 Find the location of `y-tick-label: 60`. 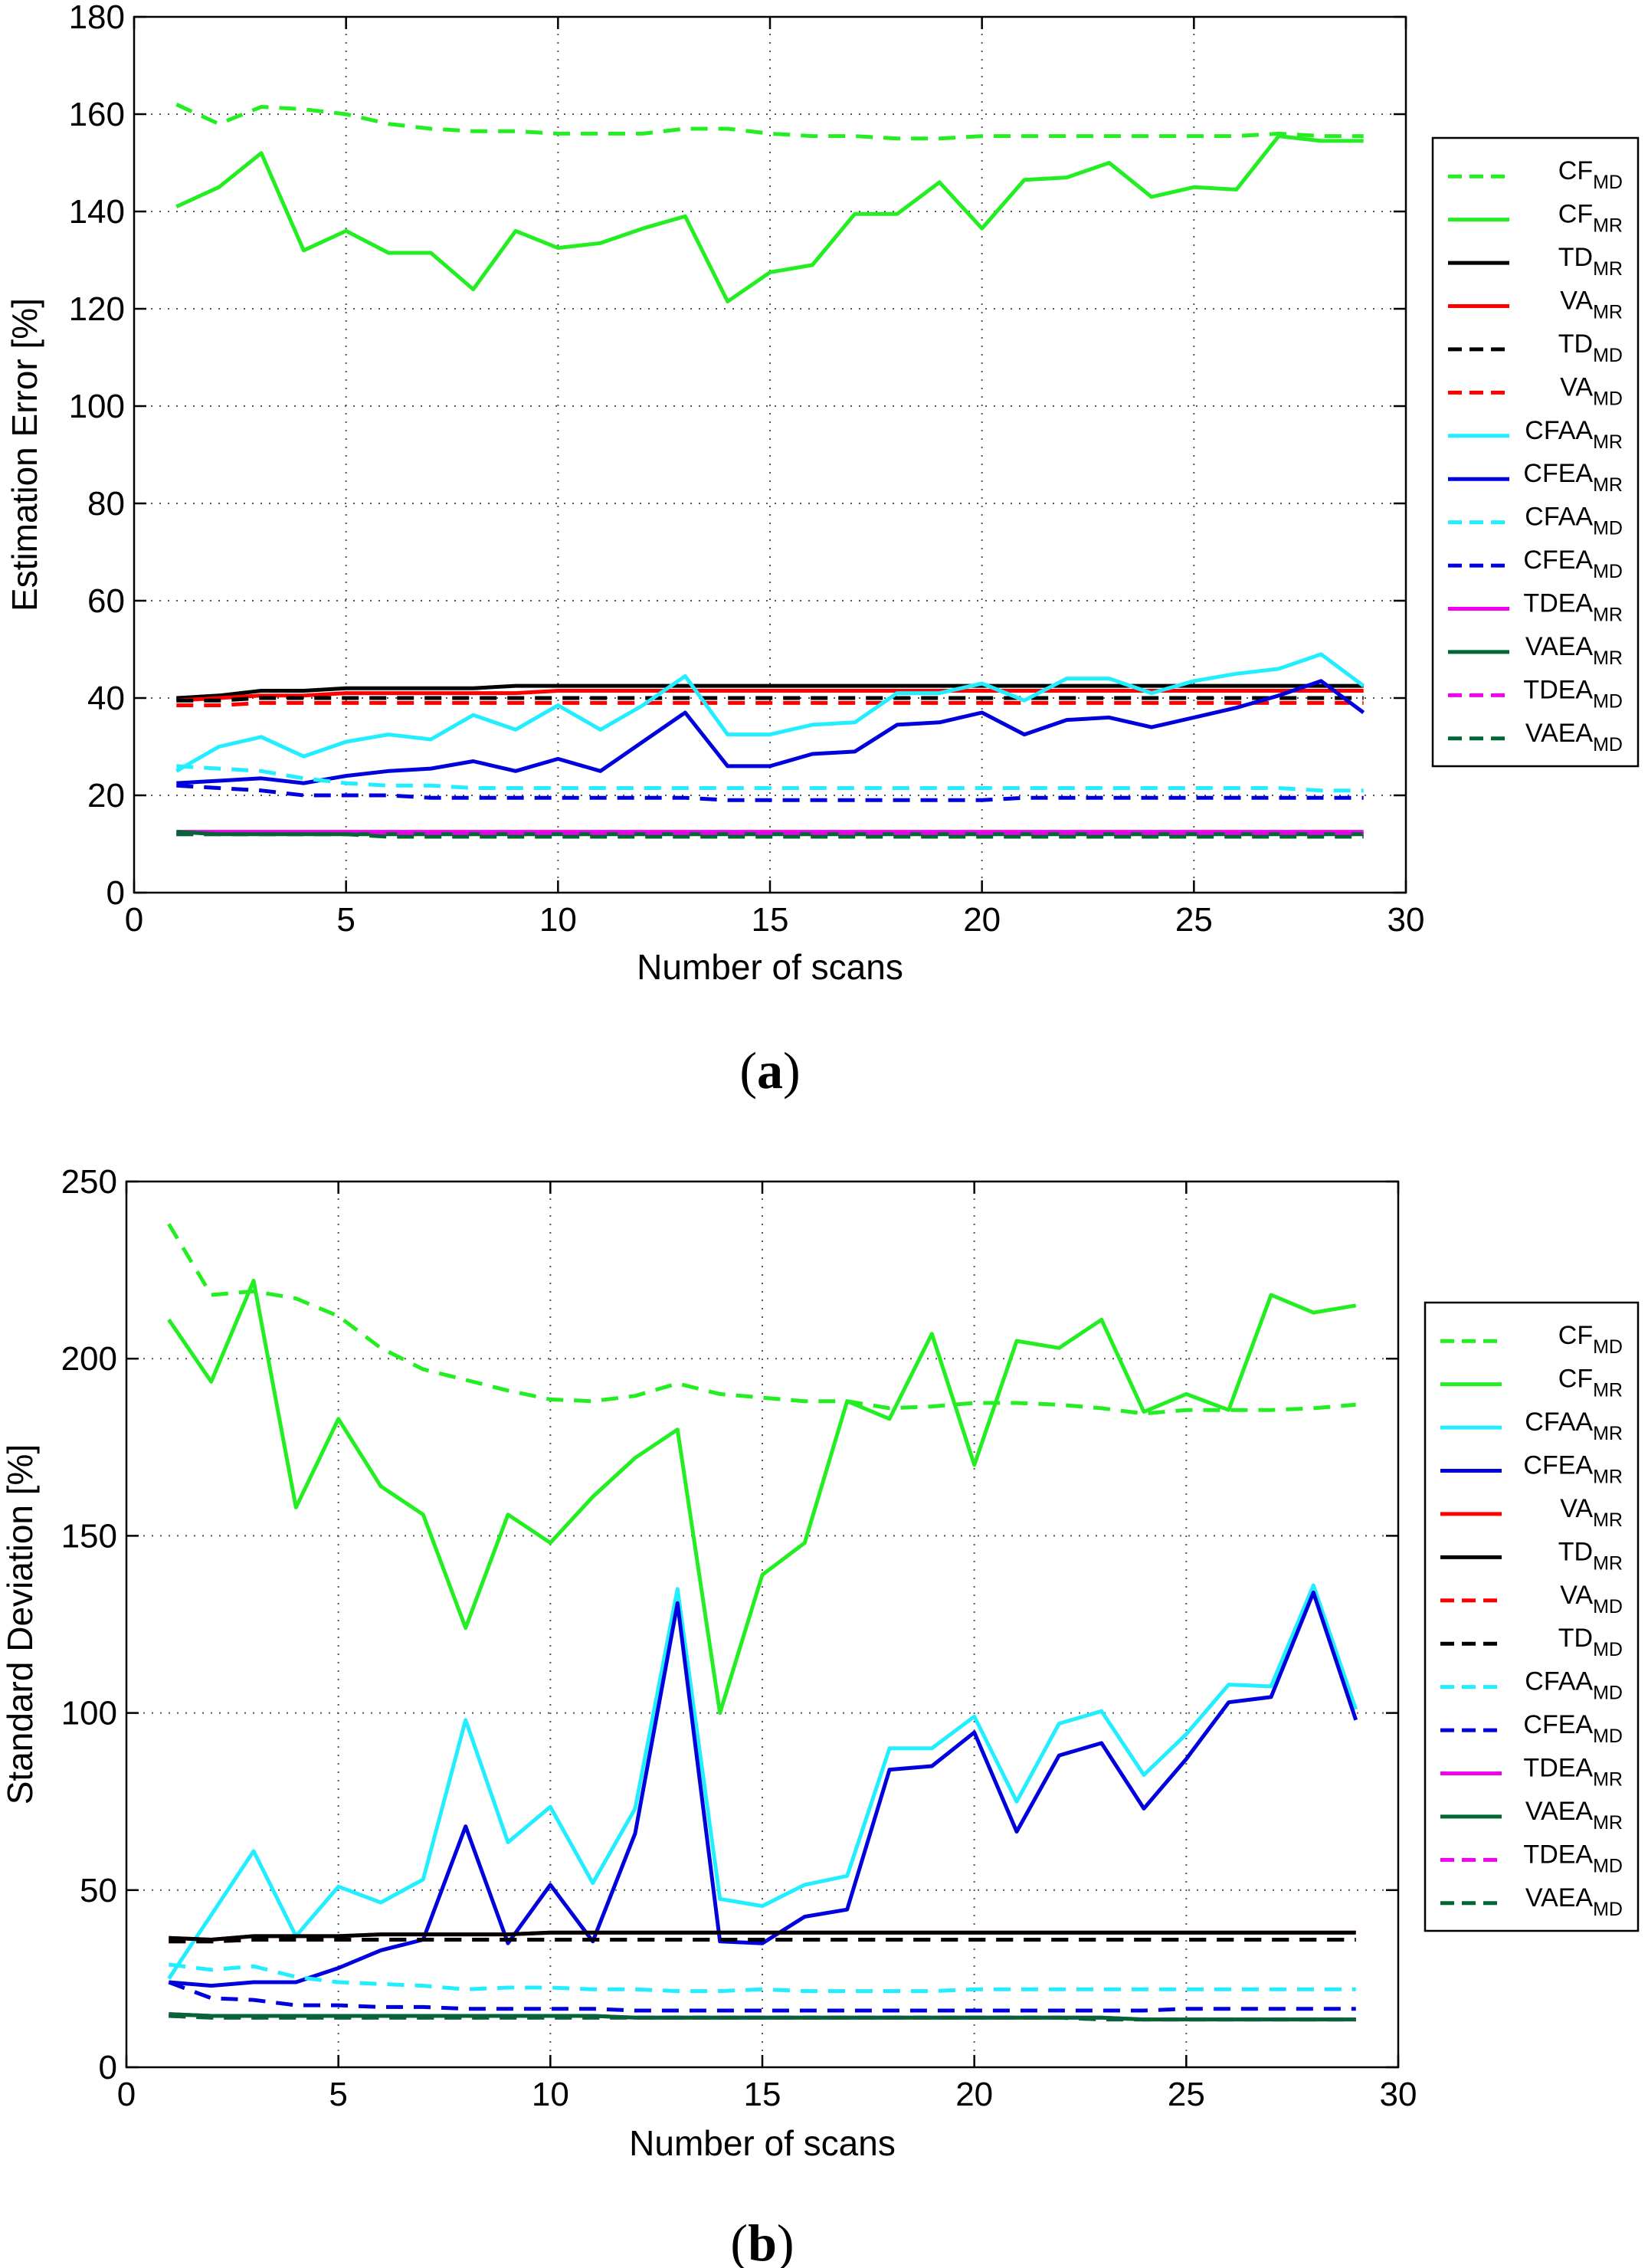

y-tick-label: 60 is located at coordinates (106, 601).